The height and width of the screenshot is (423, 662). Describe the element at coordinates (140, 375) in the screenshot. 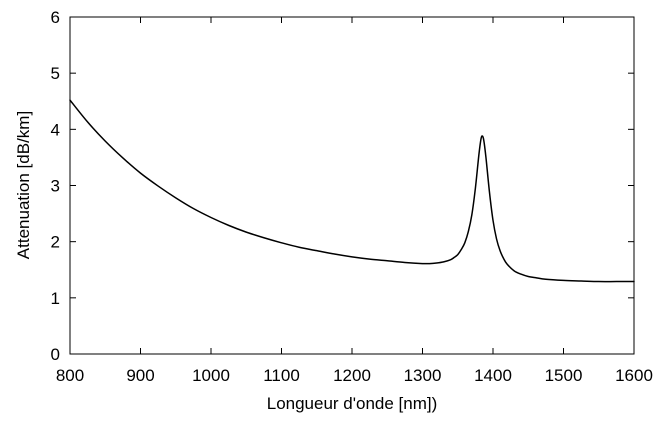

I see `x-tick-label: 900` at that location.